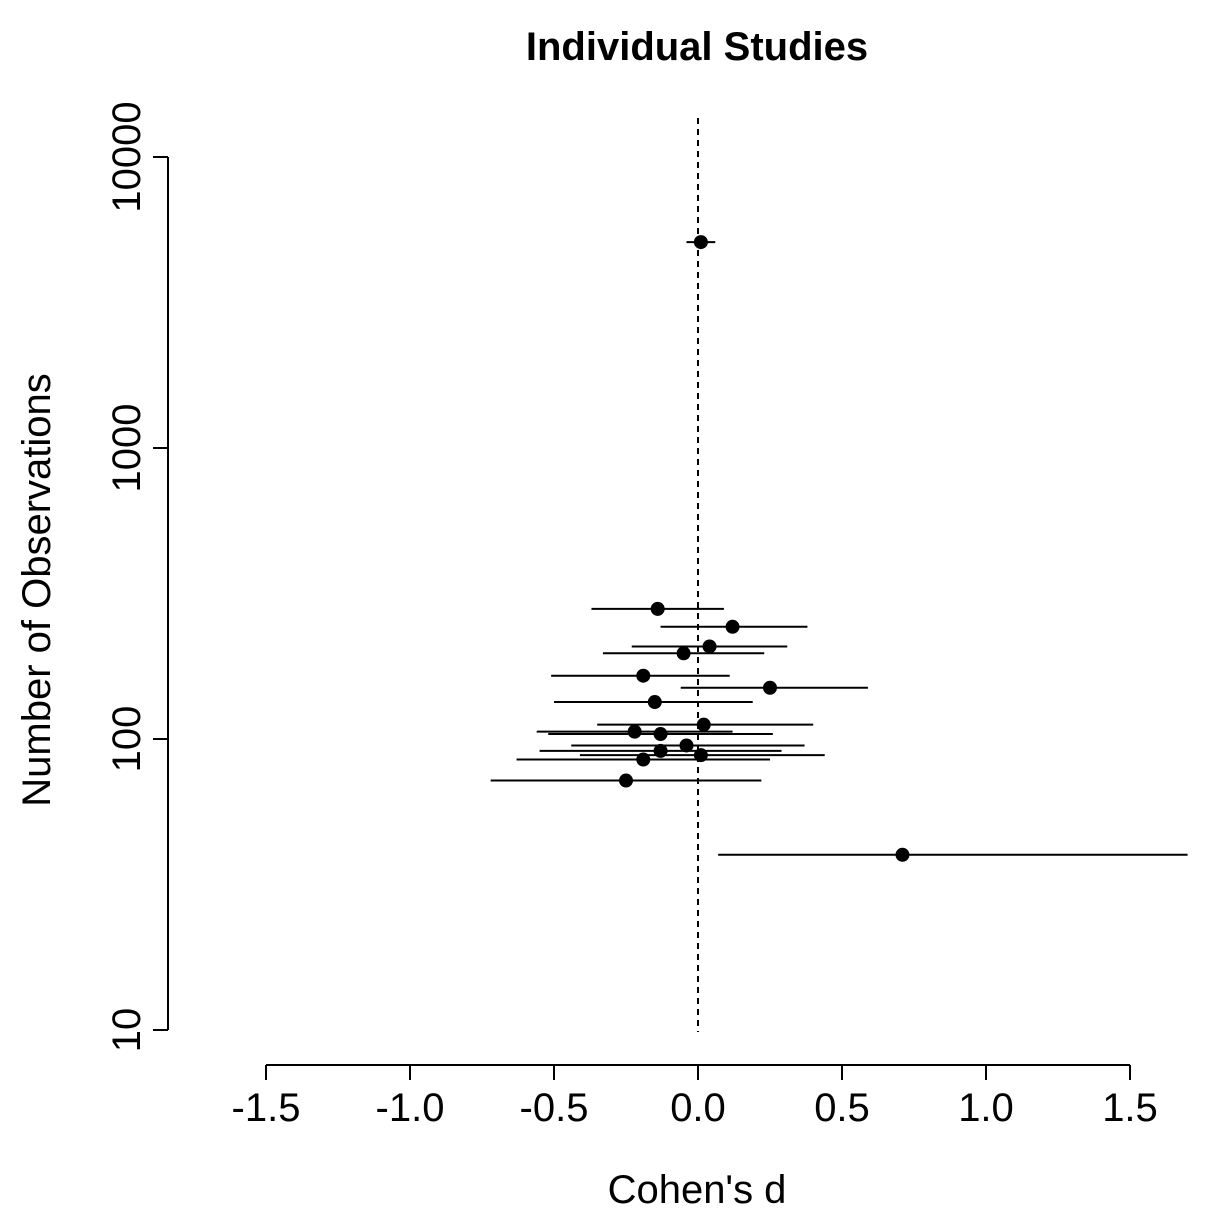 This screenshot has height=1213, width=1211. I want to click on x-tick-label: 0.5, so click(842, 1108).